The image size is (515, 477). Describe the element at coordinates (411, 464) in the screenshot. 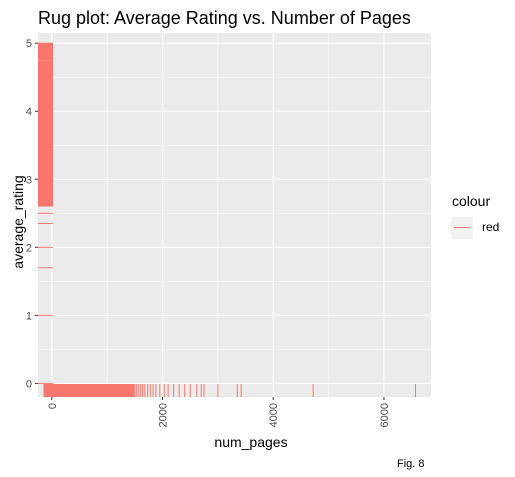

I see `figure-caption: Fig. 8` at that location.